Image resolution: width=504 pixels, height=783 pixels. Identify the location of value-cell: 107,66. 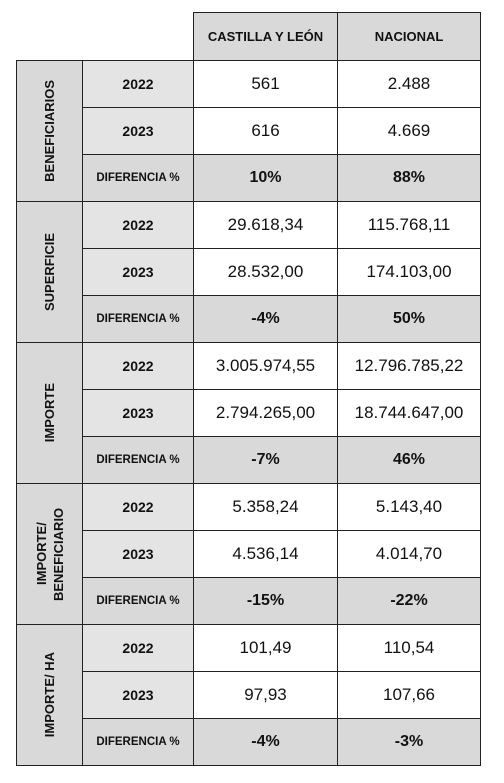
(409, 695).